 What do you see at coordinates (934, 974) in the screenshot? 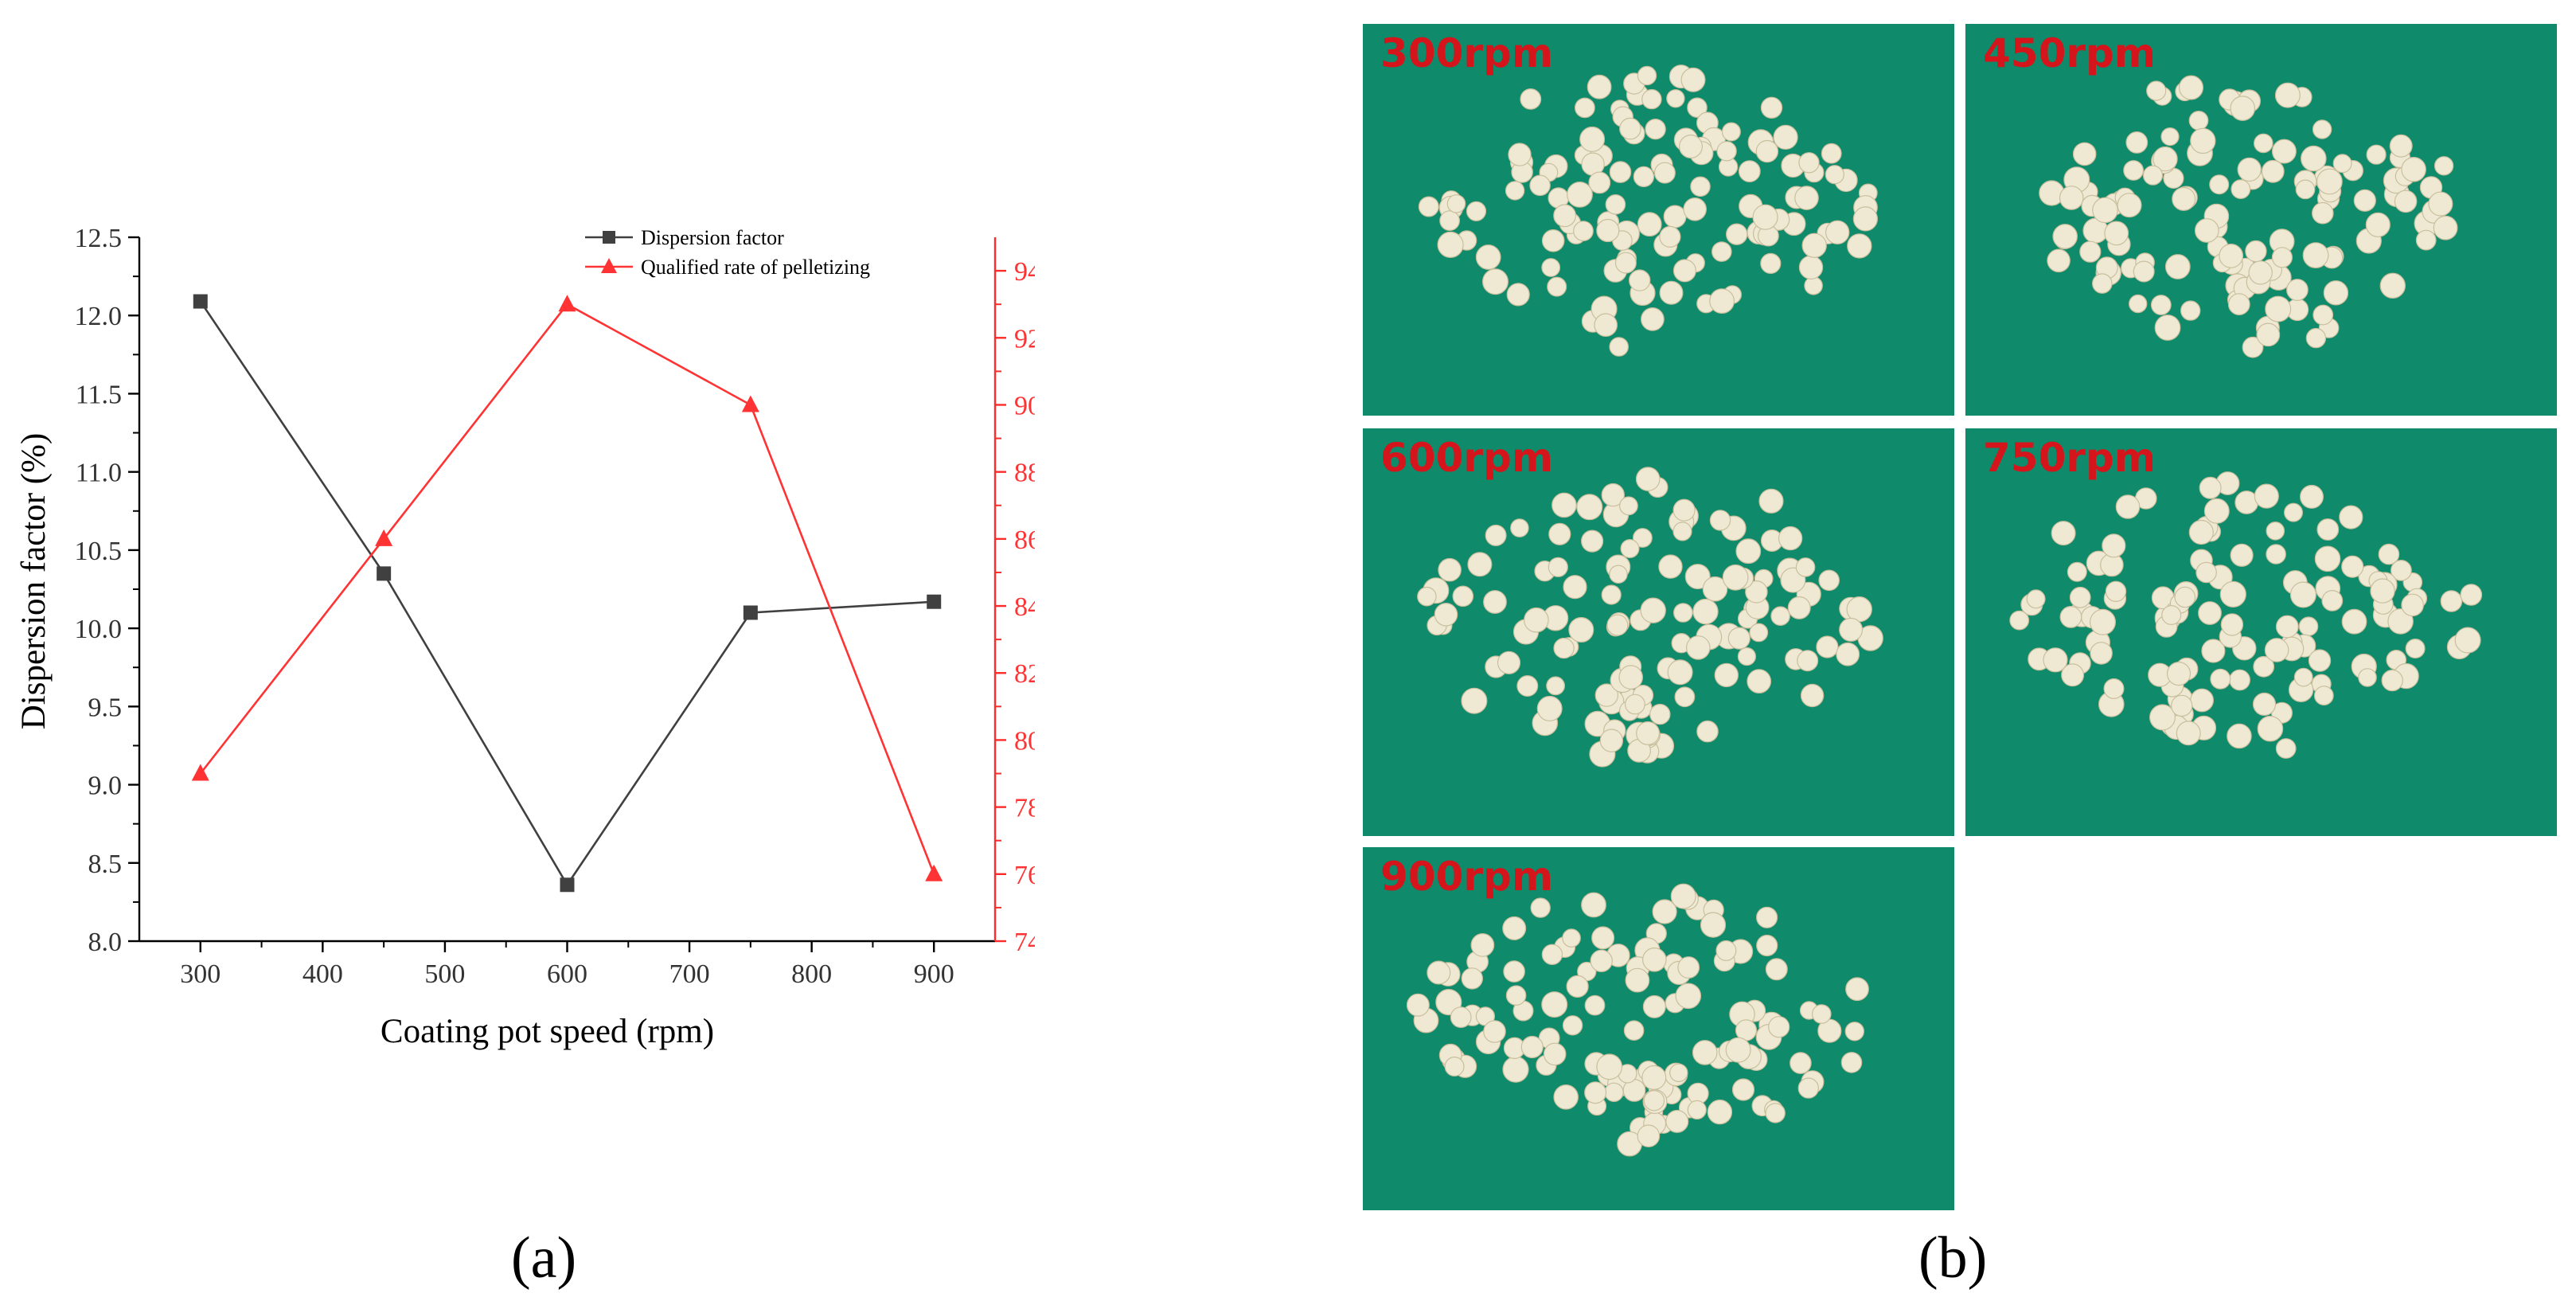
I see `x-tick-label: 900` at bounding box center [934, 974].